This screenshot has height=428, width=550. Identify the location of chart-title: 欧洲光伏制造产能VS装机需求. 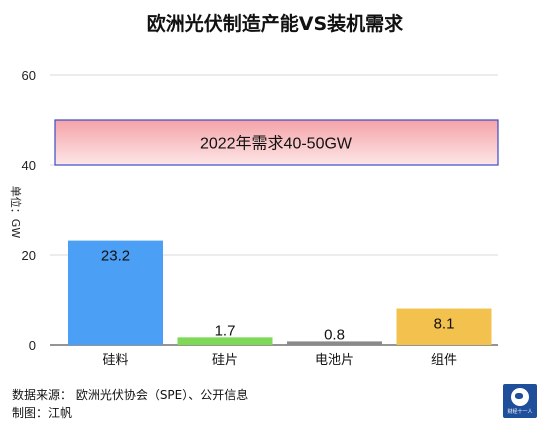
(275, 23).